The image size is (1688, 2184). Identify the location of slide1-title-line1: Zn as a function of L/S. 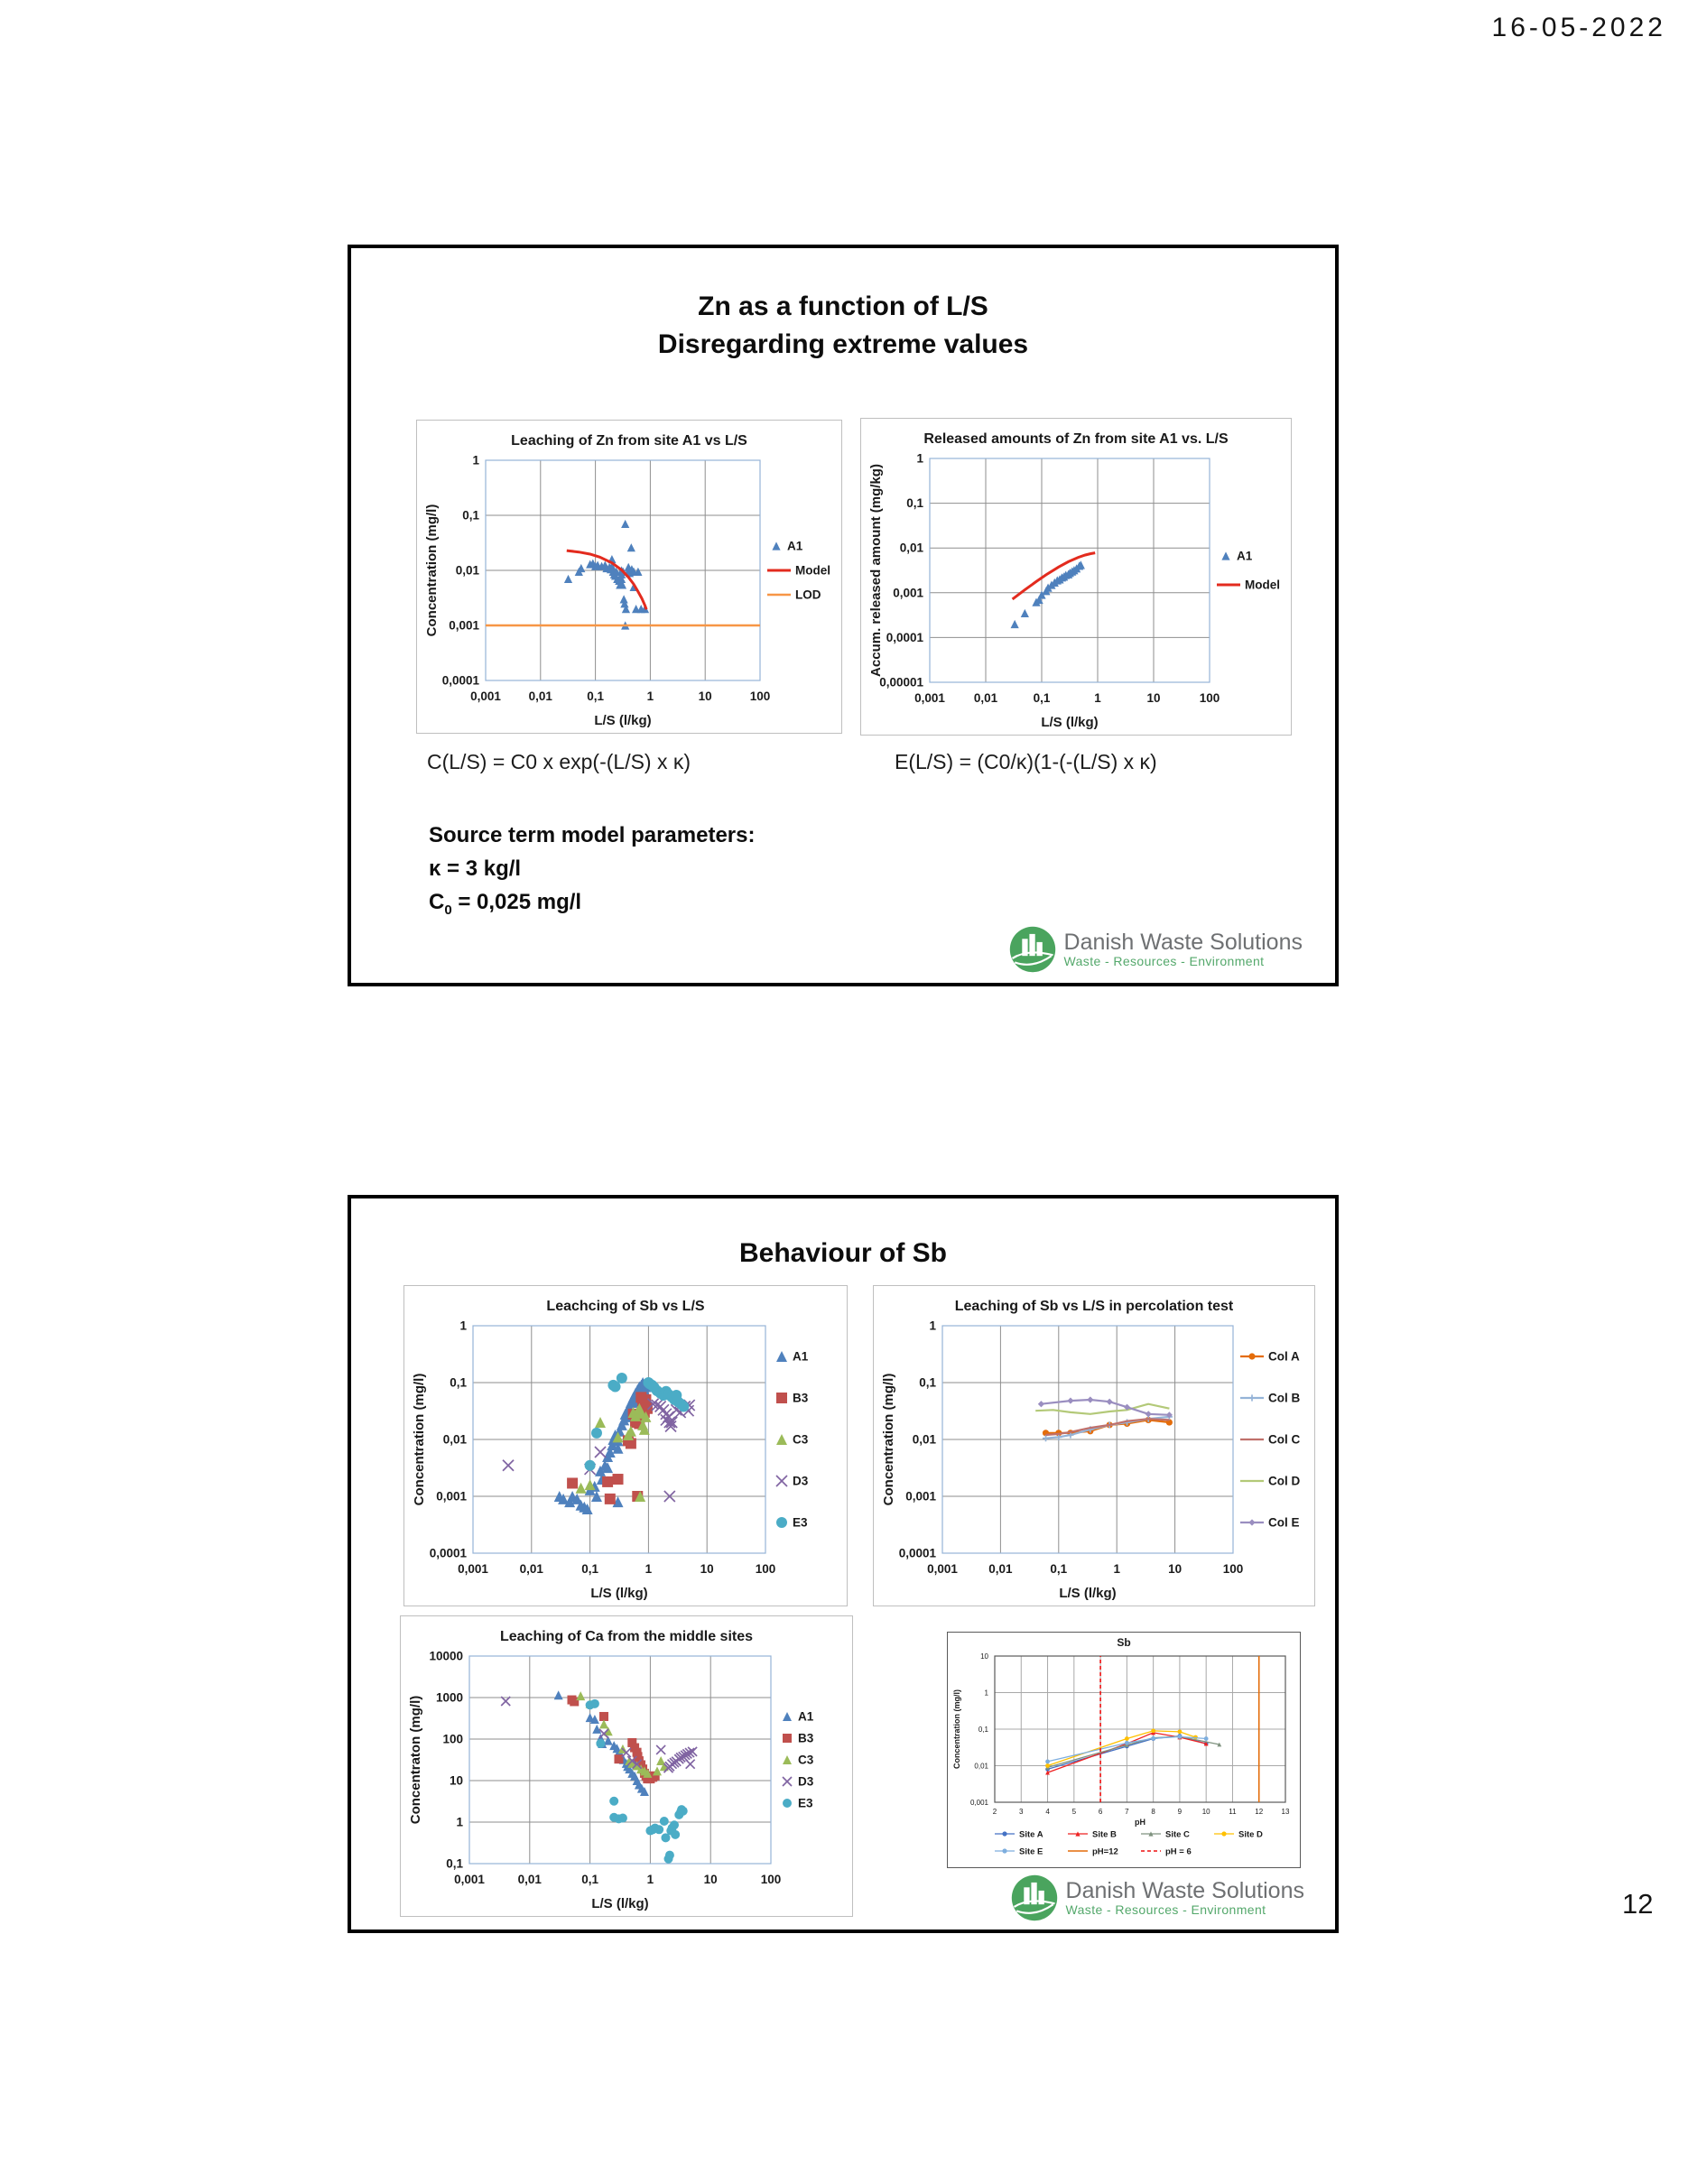
(843, 306).